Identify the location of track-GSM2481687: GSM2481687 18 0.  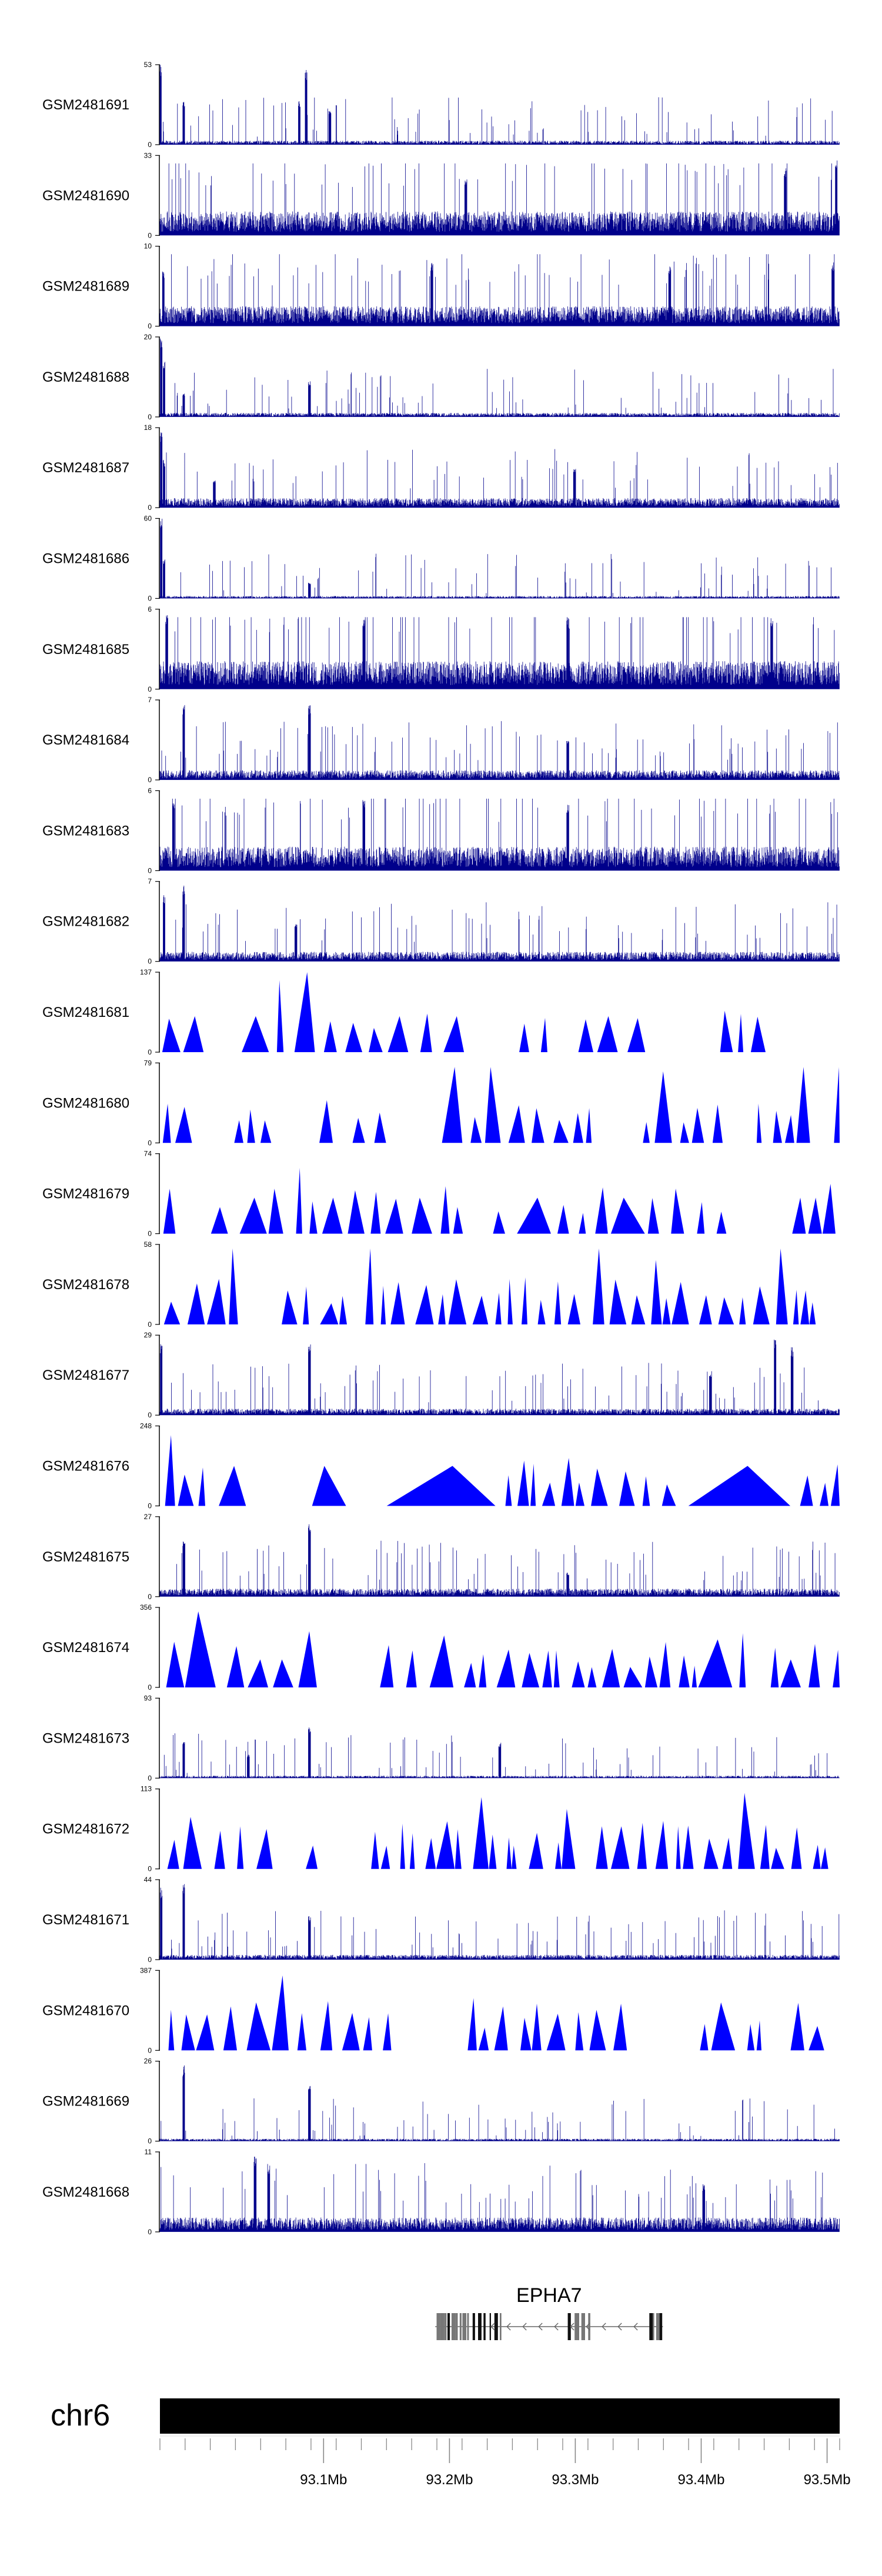
(441, 467).